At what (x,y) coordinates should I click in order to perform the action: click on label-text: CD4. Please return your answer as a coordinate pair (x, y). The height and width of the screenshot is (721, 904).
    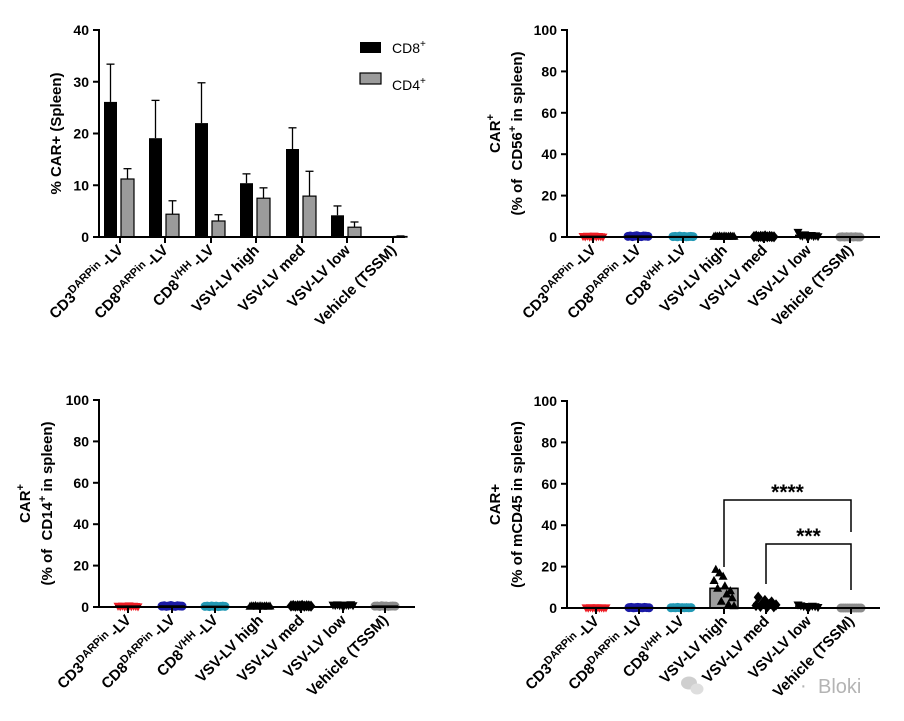
    Looking at the image, I should click on (406, 85).